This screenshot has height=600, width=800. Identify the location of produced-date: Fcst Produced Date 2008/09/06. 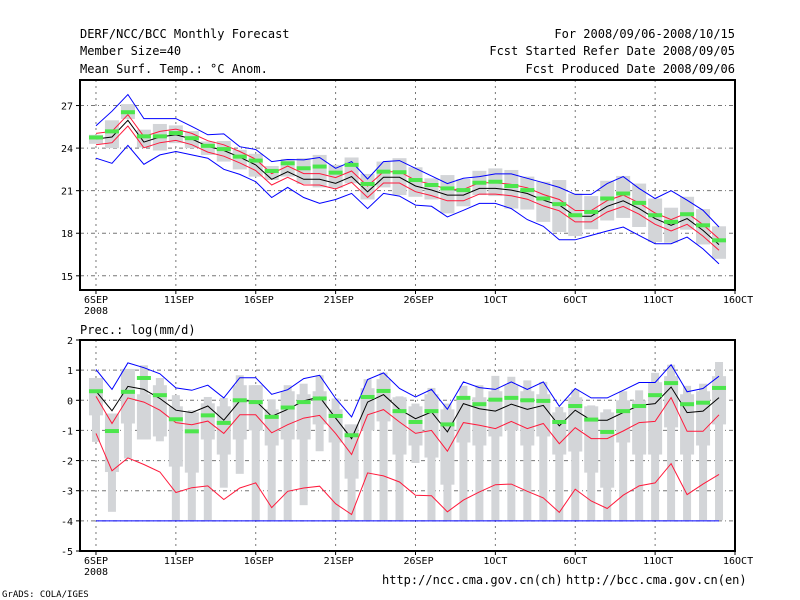
(630, 69).